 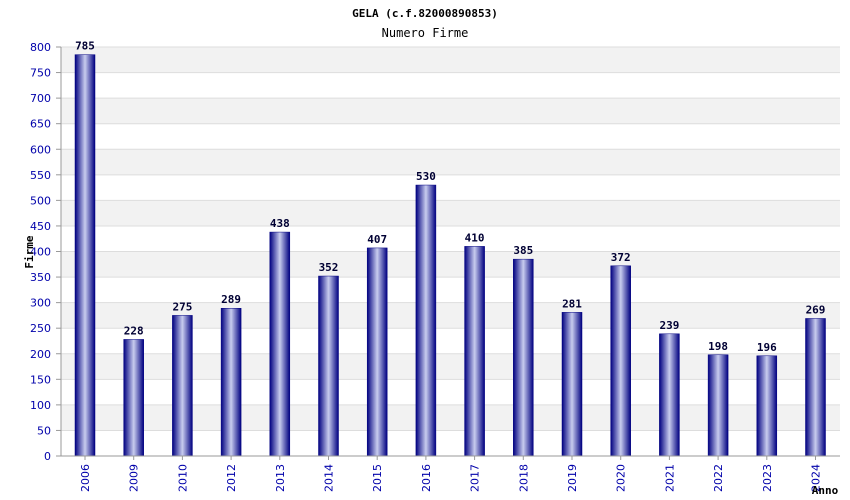 What do you see at coordinates (182, 306) in the screenshot?
I see `bar-value-label: 275` at bounding box center [182, 306].